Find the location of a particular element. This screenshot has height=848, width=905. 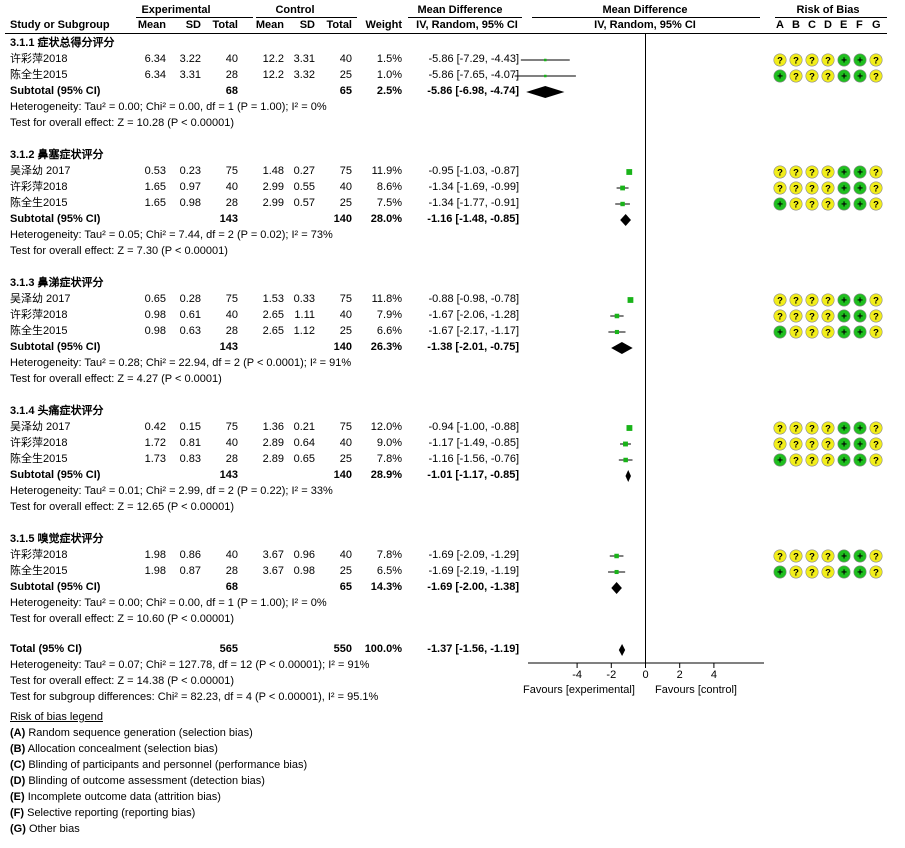

weight: 7.8% is located at coordinates (389, 459).